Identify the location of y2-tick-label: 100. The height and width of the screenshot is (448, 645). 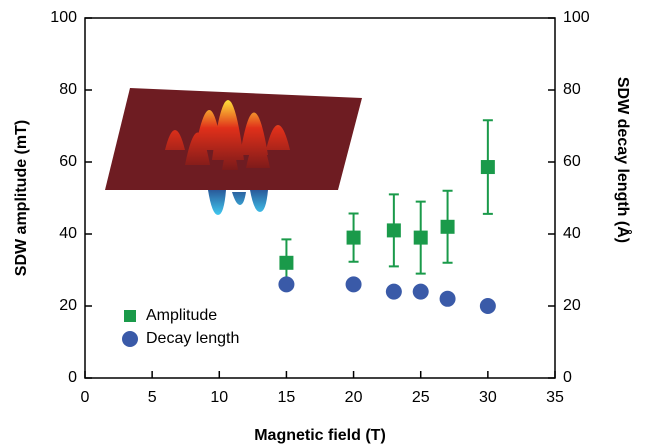
(576, 17).